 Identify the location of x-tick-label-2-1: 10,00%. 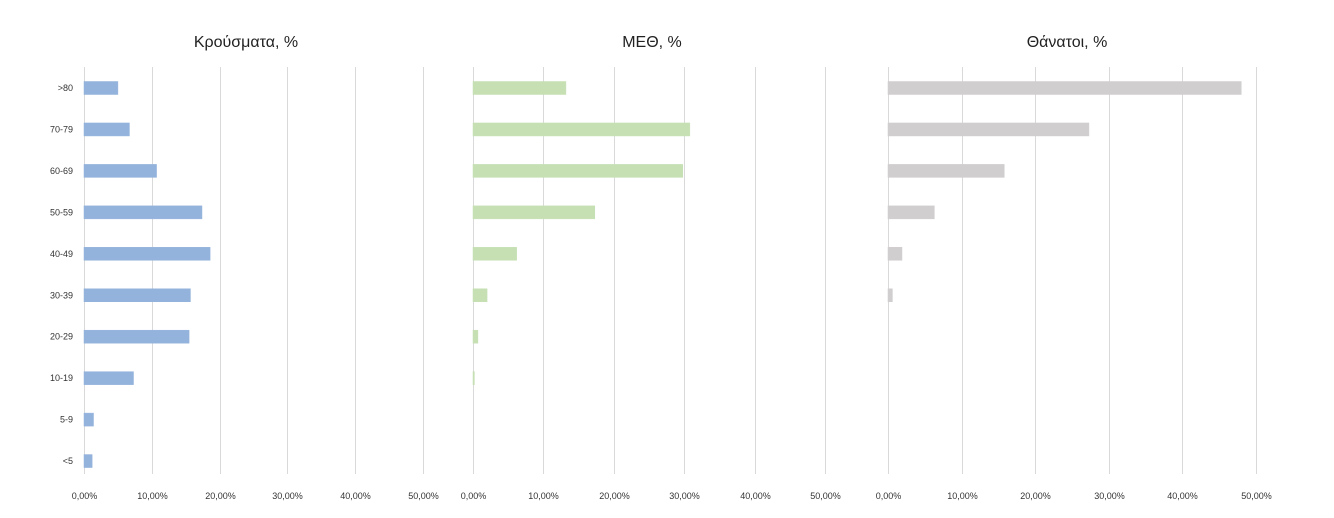
(543, 496).